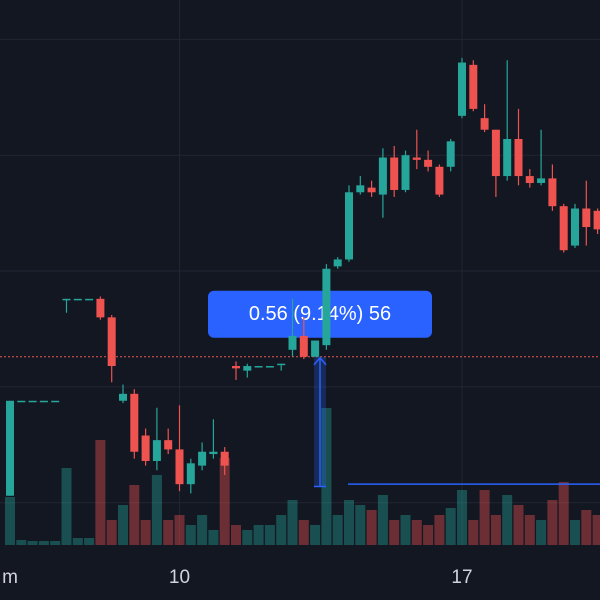  What do you see at coordinates (320, 361) in the screenshot?
I see `measure-arrow-head` at bounding box center [320, 361].